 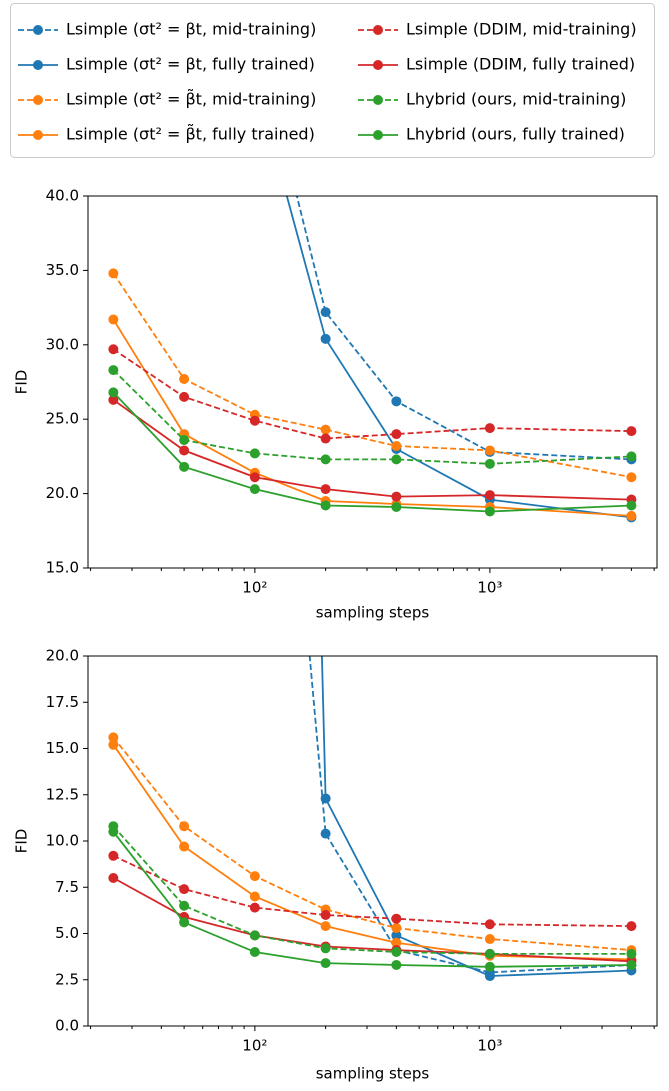 What do you see at coordinates (521, 29) in the screenshot?
I see `legend-label: Lsimple (DDIM, mid-training)` at bounding box center [521, 29].